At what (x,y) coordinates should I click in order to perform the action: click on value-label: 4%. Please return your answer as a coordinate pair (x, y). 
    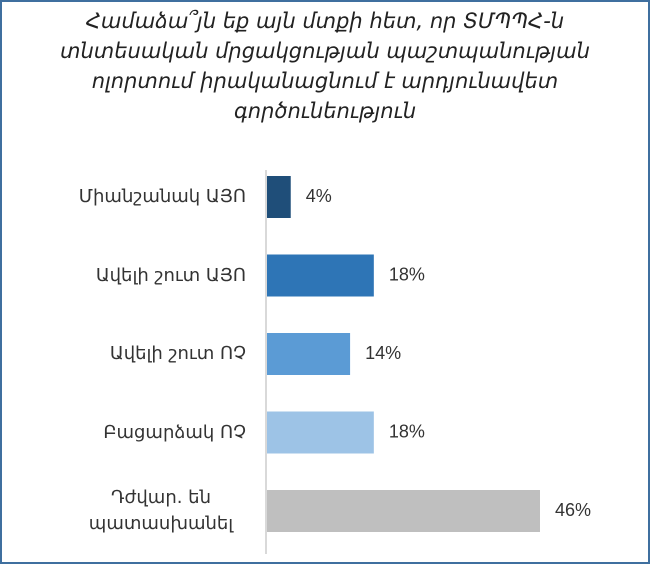
    Looking at the image, I should click on (319, 196).